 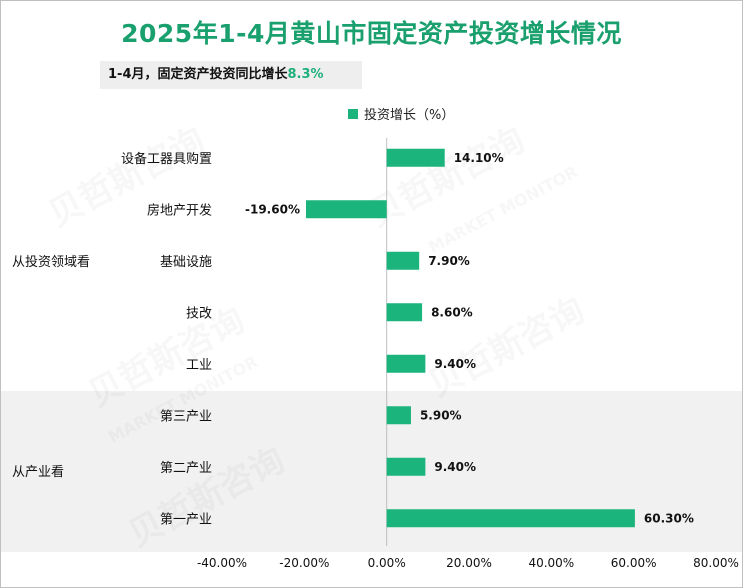 I want to click on summary-text: 1-4月，固定资产投资同比增长, so click(x=198, y=74).